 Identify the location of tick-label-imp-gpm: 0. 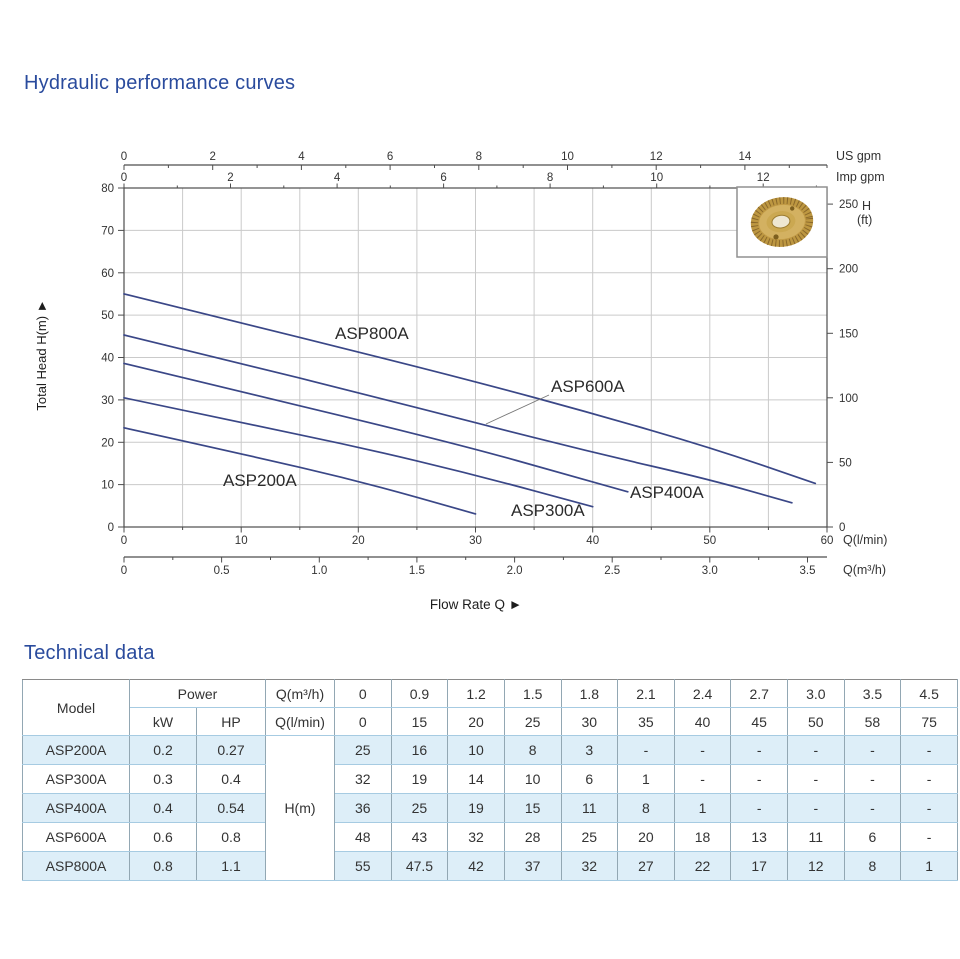
(124, 178).